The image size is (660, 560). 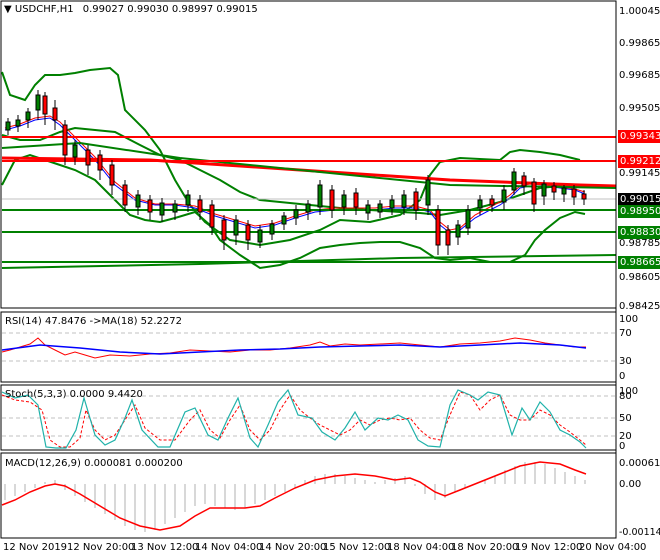 What do you see at coordinates (639, 211) in the screenshot?
I see `price-label-support-1: 0.98950` at bounding box center [639, 211].